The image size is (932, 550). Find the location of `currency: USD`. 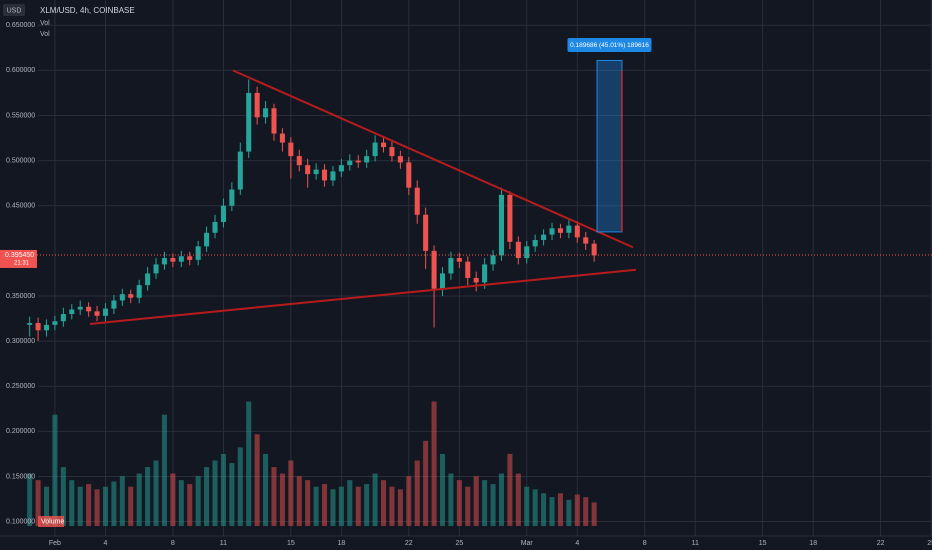

currency: USD is located at coordinates (14, 10).